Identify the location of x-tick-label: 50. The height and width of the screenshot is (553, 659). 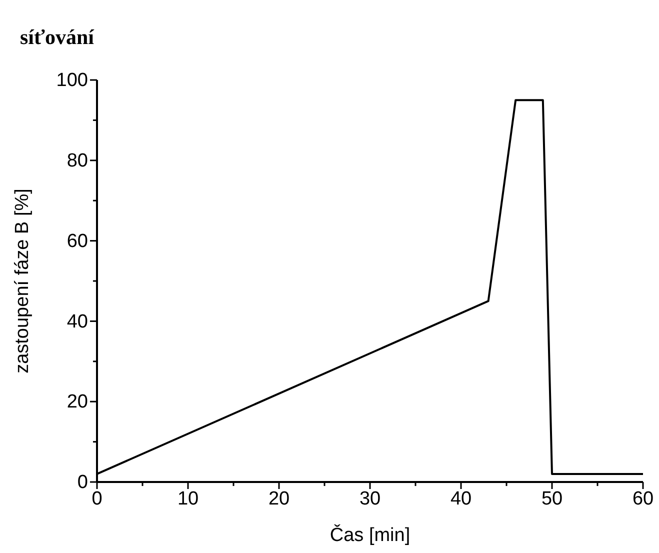
(552, 499).